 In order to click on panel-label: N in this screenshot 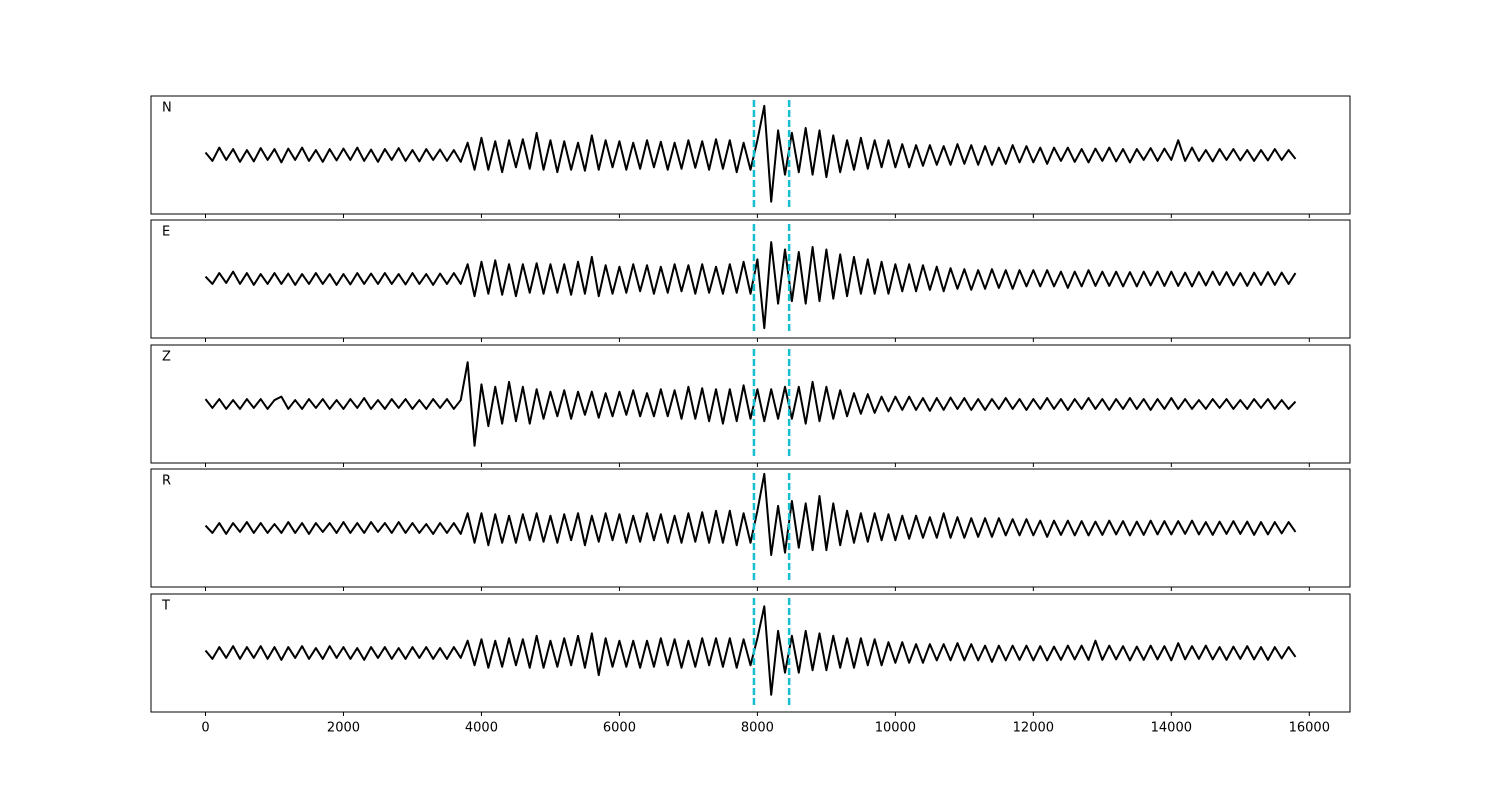, I will do `click(167, 108)`.